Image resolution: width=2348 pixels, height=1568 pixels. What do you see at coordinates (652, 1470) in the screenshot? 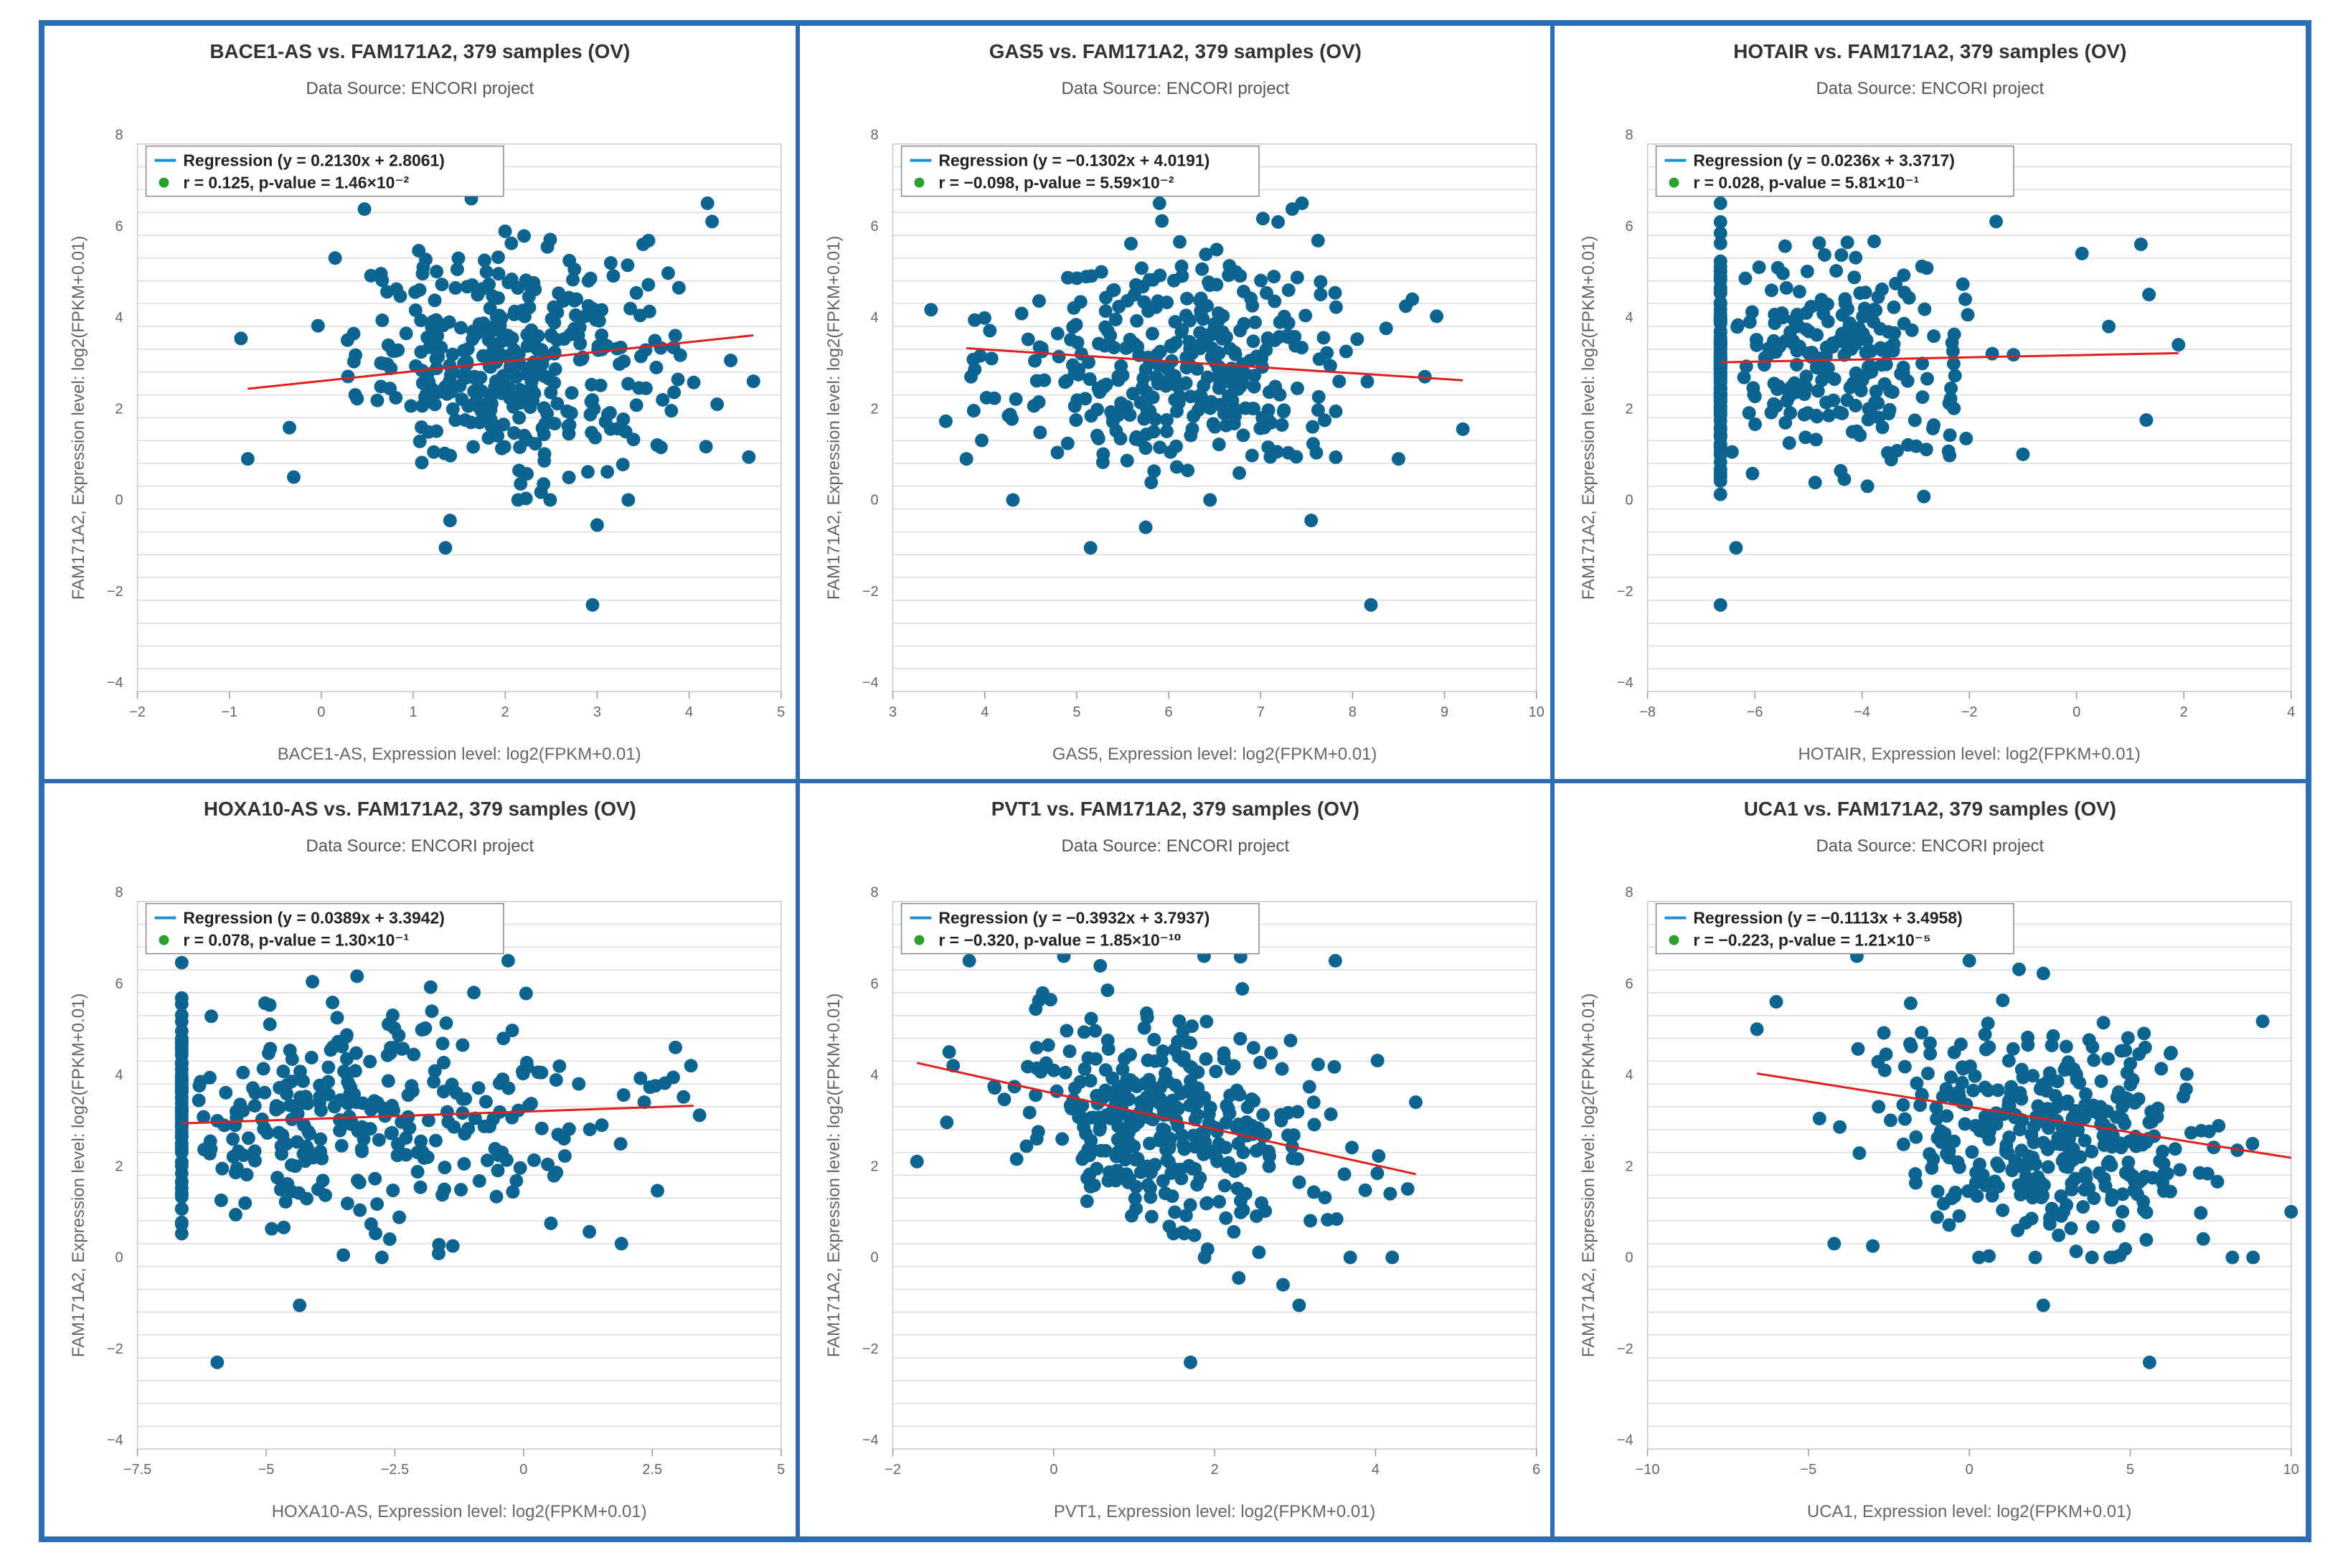
I see `x-tick-label: 2.5` at bounding box center [652, 1470].